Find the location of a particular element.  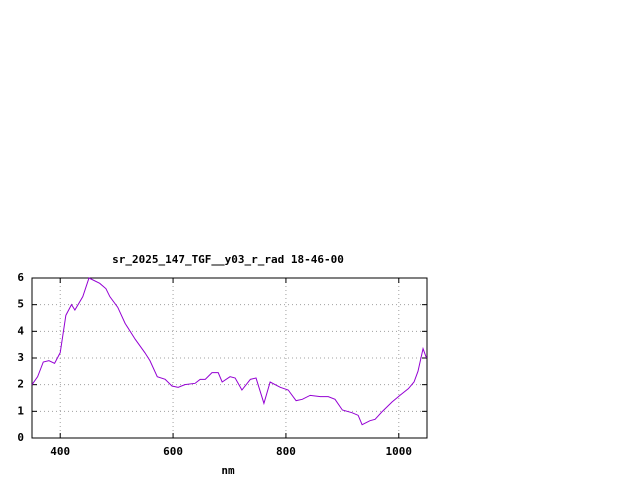

y-tick-label: 1 is located at coordinates (20, 410).